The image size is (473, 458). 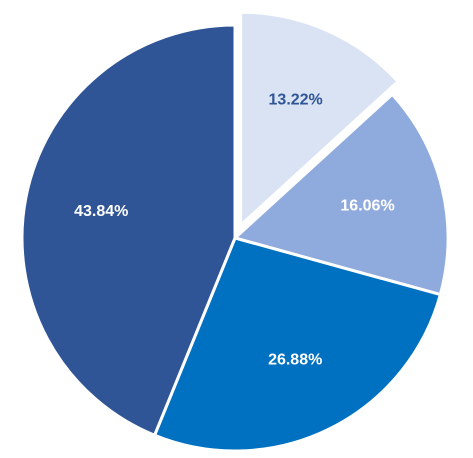 I want to click on pie-slice-label-4: 43.84%, so click(x=101, y=211).